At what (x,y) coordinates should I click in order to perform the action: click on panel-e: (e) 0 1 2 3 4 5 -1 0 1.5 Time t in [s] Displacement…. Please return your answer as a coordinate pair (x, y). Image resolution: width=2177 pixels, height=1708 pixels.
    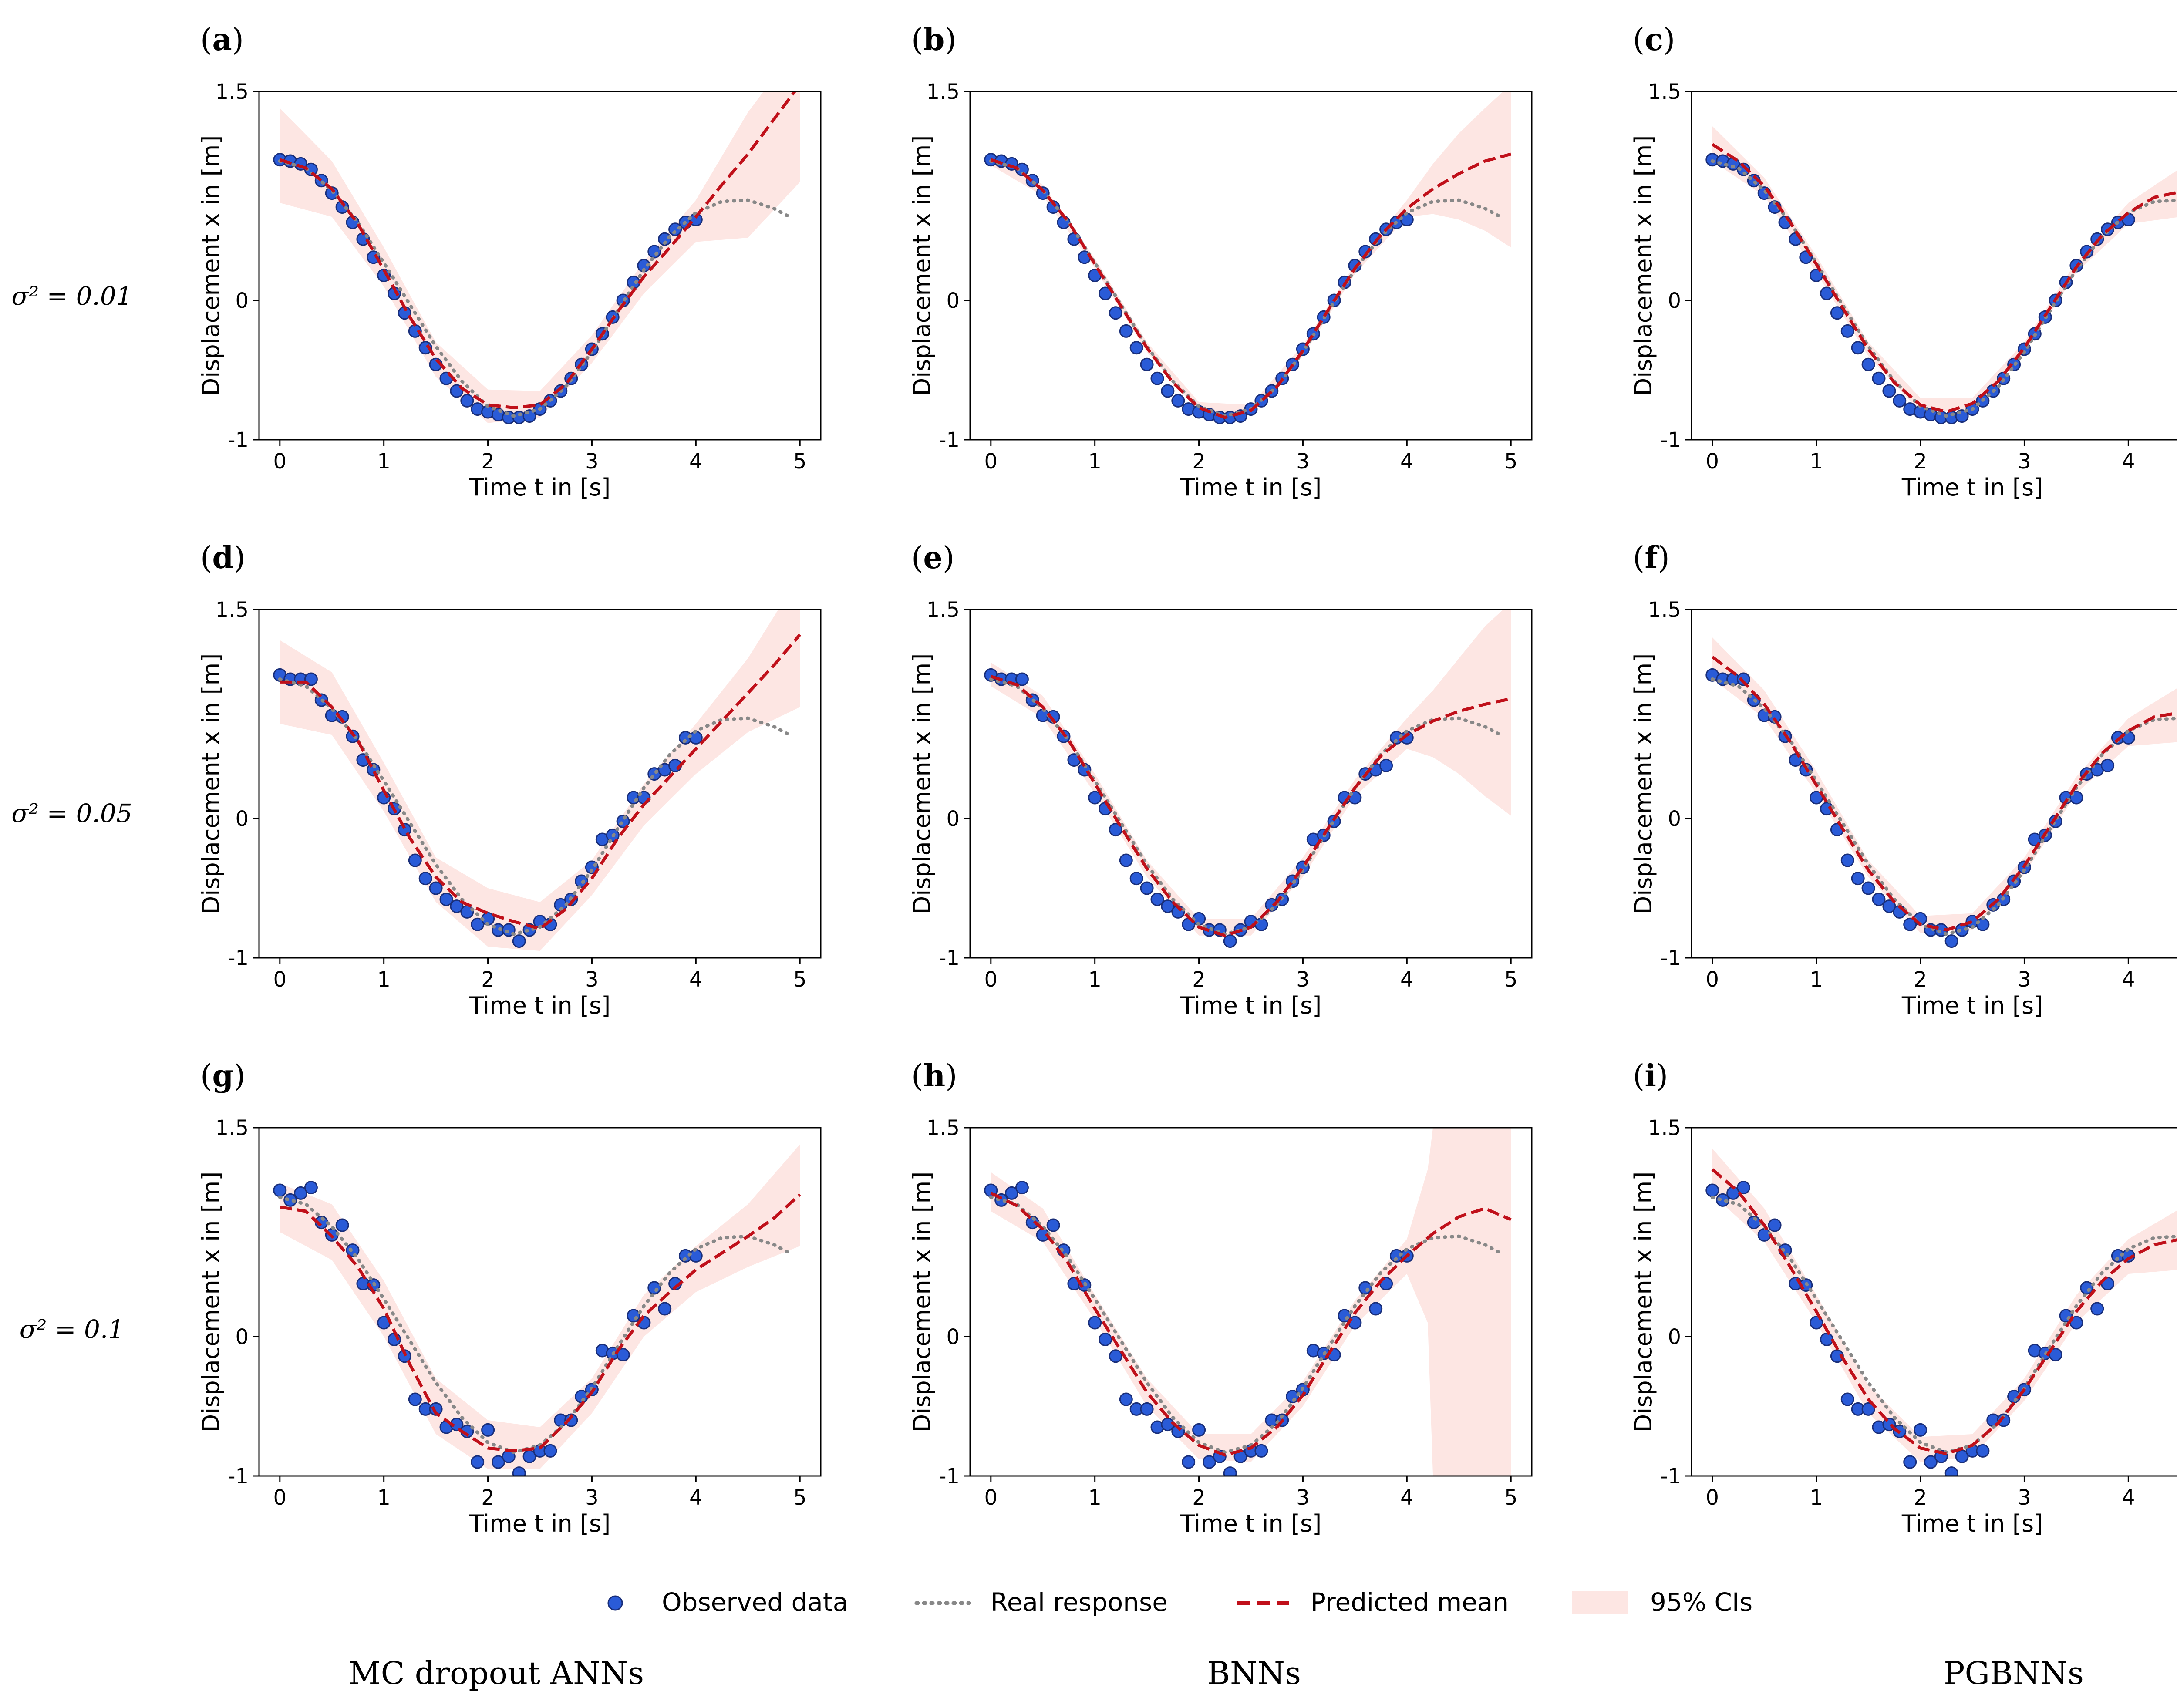
    Looking at the image, I should click on (1220, 779).